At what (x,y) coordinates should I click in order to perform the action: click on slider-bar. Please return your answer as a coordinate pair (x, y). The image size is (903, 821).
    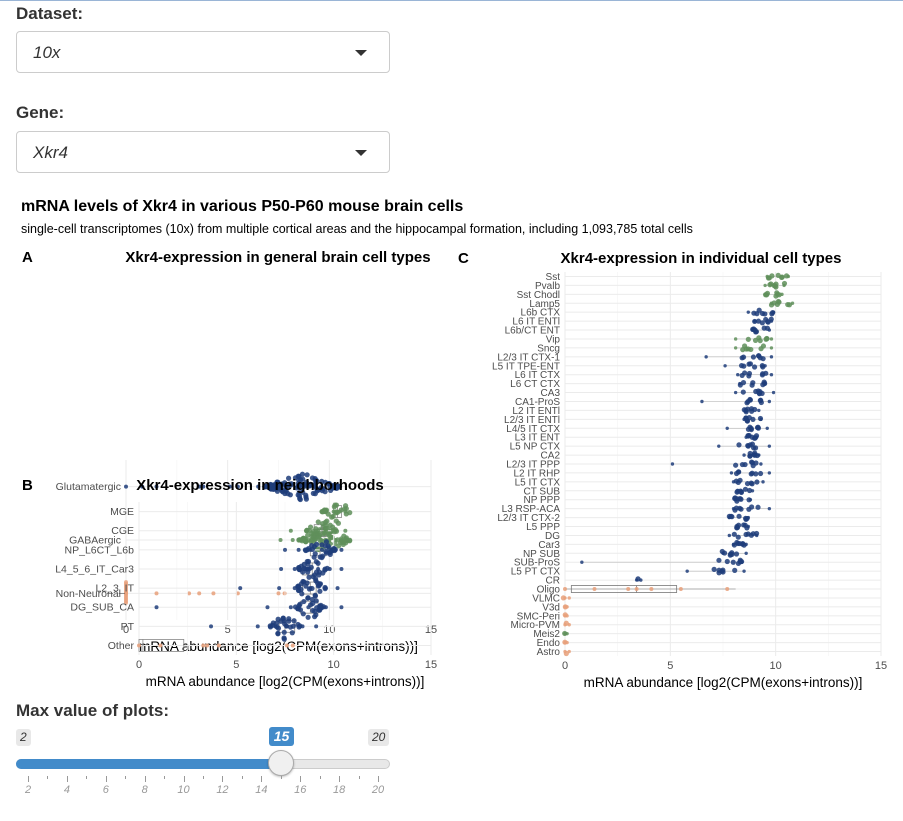
    Looking at the image, I should click on (148, 764).